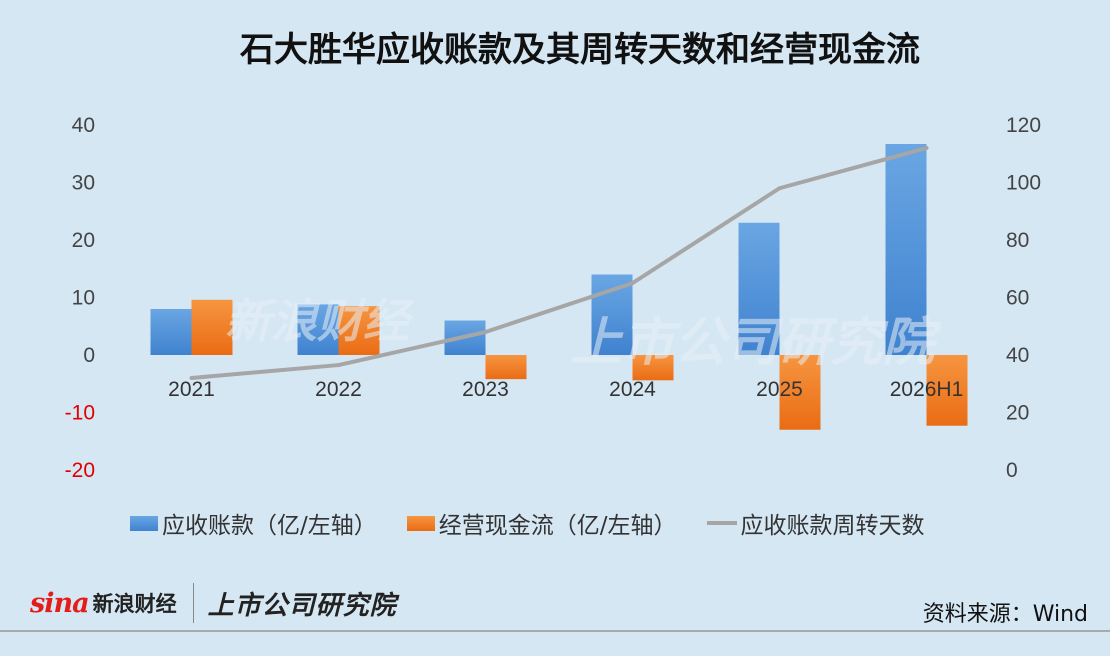 This screenshot has height=656, width=1110. I want to click on legend-swatch-turnover-days, so click(721, 523).